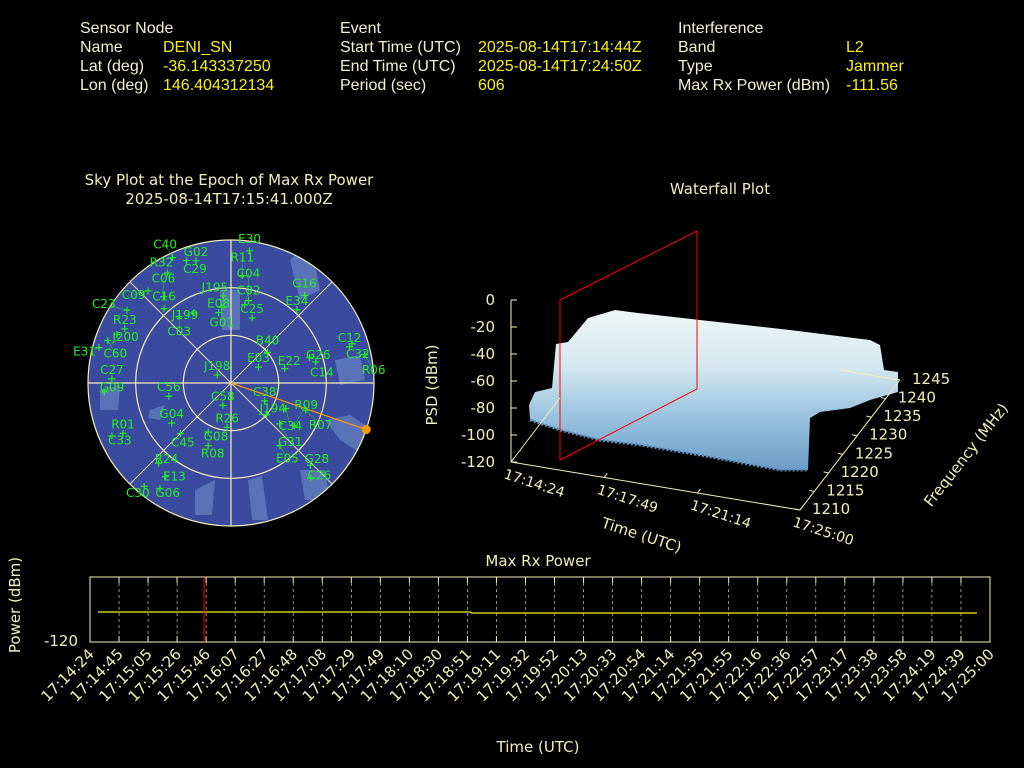 The height and width of the screenshot is (768, 1024). Describe the element at coordinates (162, 263) in the screenshot. I see `satellite-label: R32` at that location.